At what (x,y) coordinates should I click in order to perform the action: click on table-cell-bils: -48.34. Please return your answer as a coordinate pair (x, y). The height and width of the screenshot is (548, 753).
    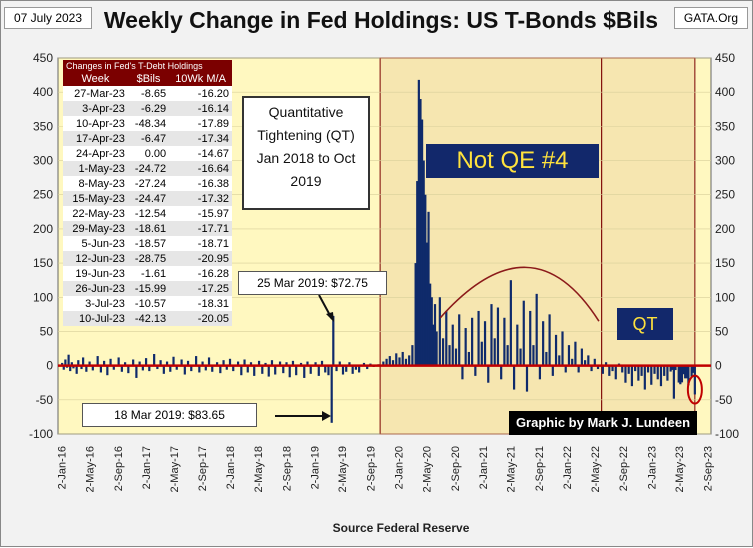
    Looking at the image, I should click on (148, 123).